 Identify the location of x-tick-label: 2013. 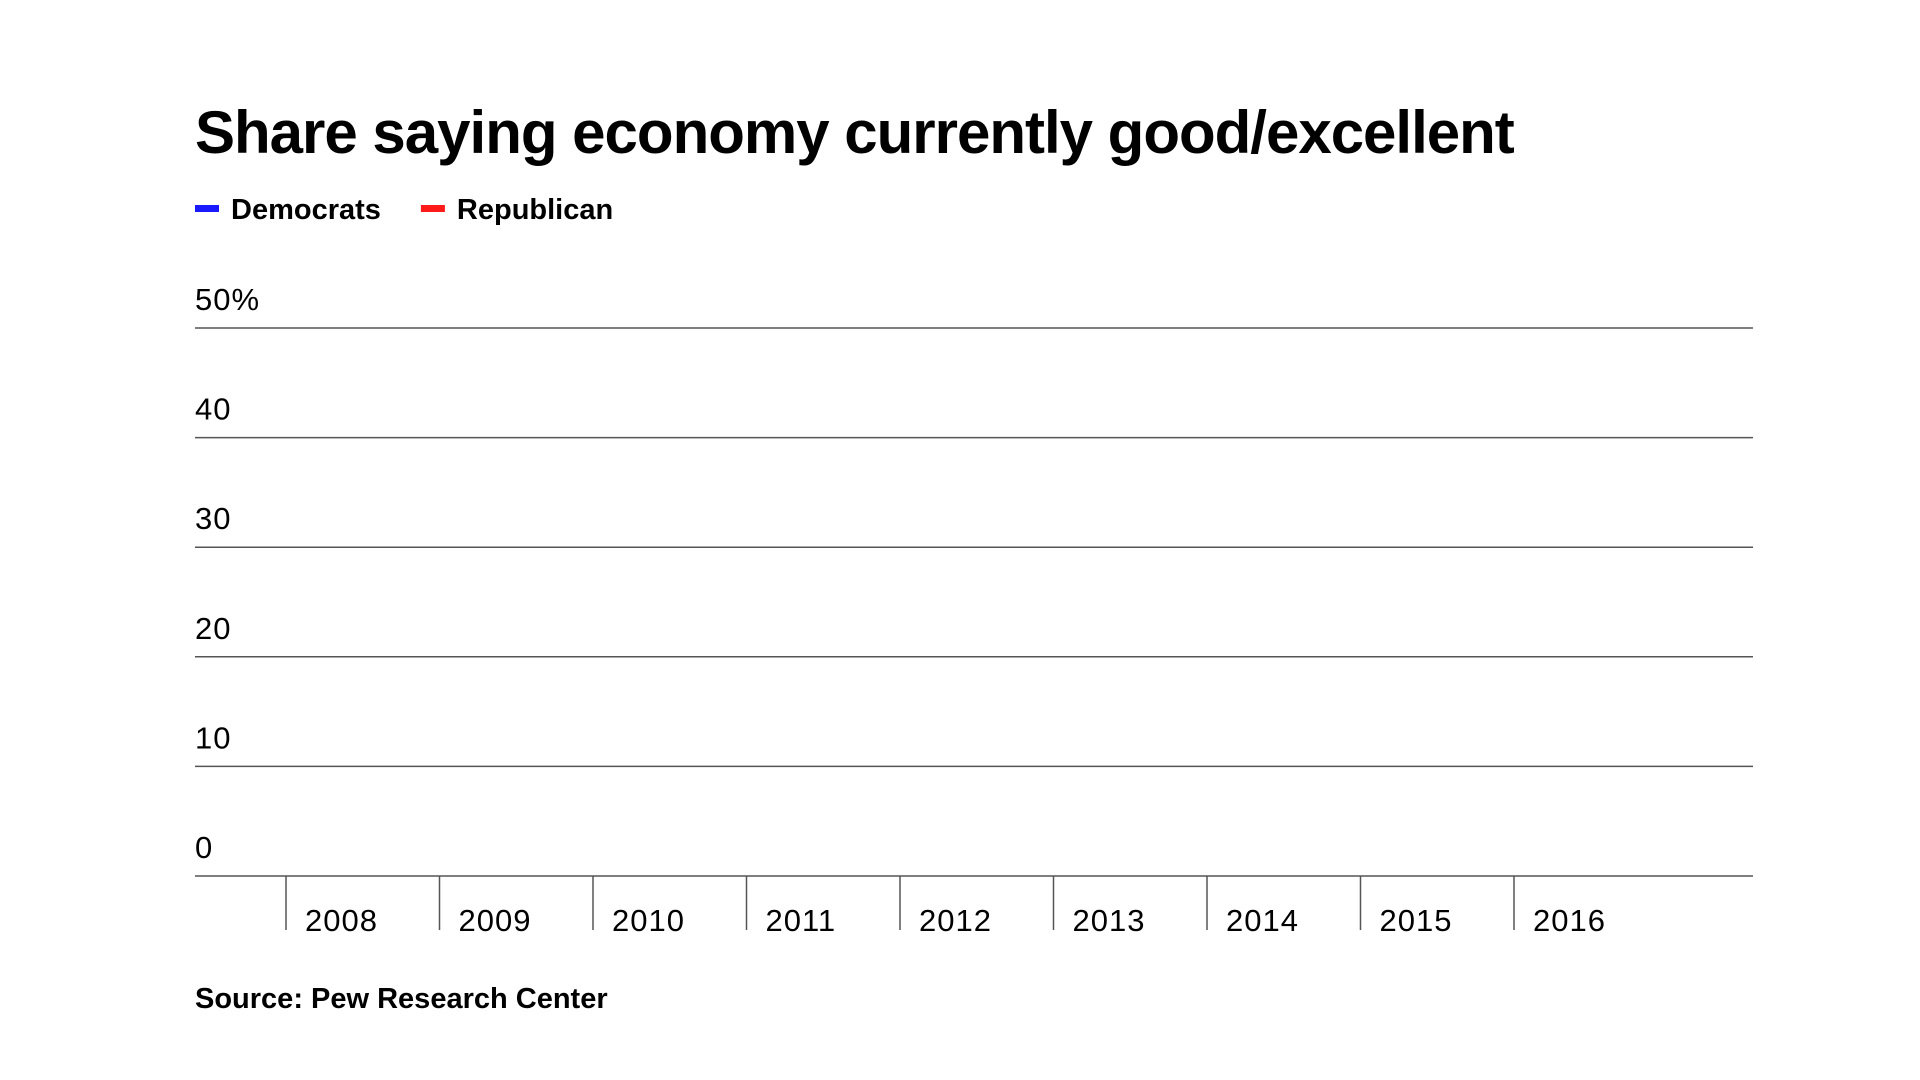
(1109, 920).